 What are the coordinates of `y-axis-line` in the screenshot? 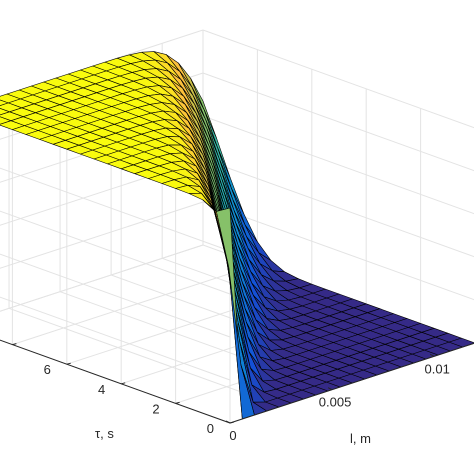 It's located at (115, 381).